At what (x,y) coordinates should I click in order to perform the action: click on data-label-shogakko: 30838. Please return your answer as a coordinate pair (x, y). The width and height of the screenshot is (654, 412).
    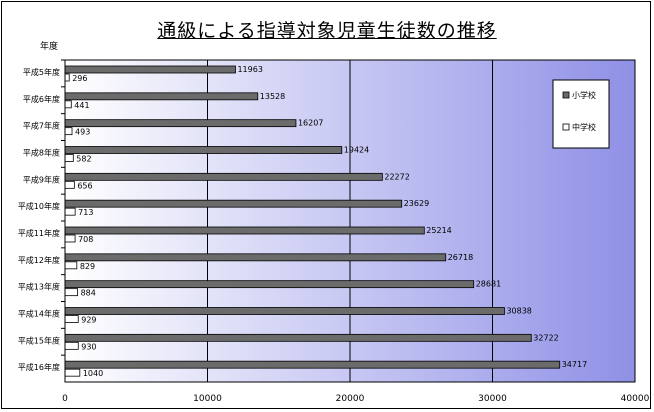
    Looking at the image, I should click on (518, 311).